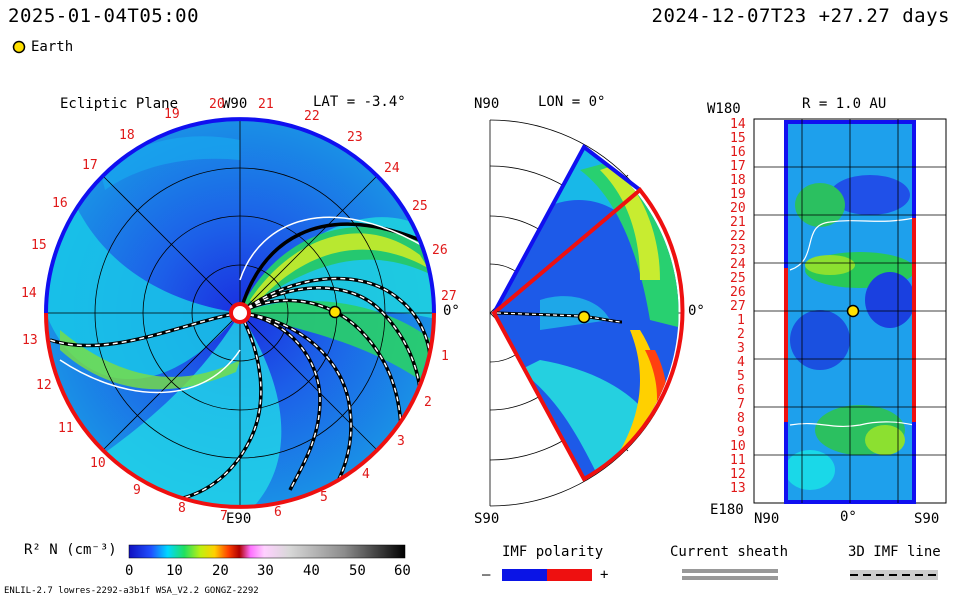 The width and height of the screenshot is (960, 600). I want to click on radius-y-label: 24, so click(738, 264).